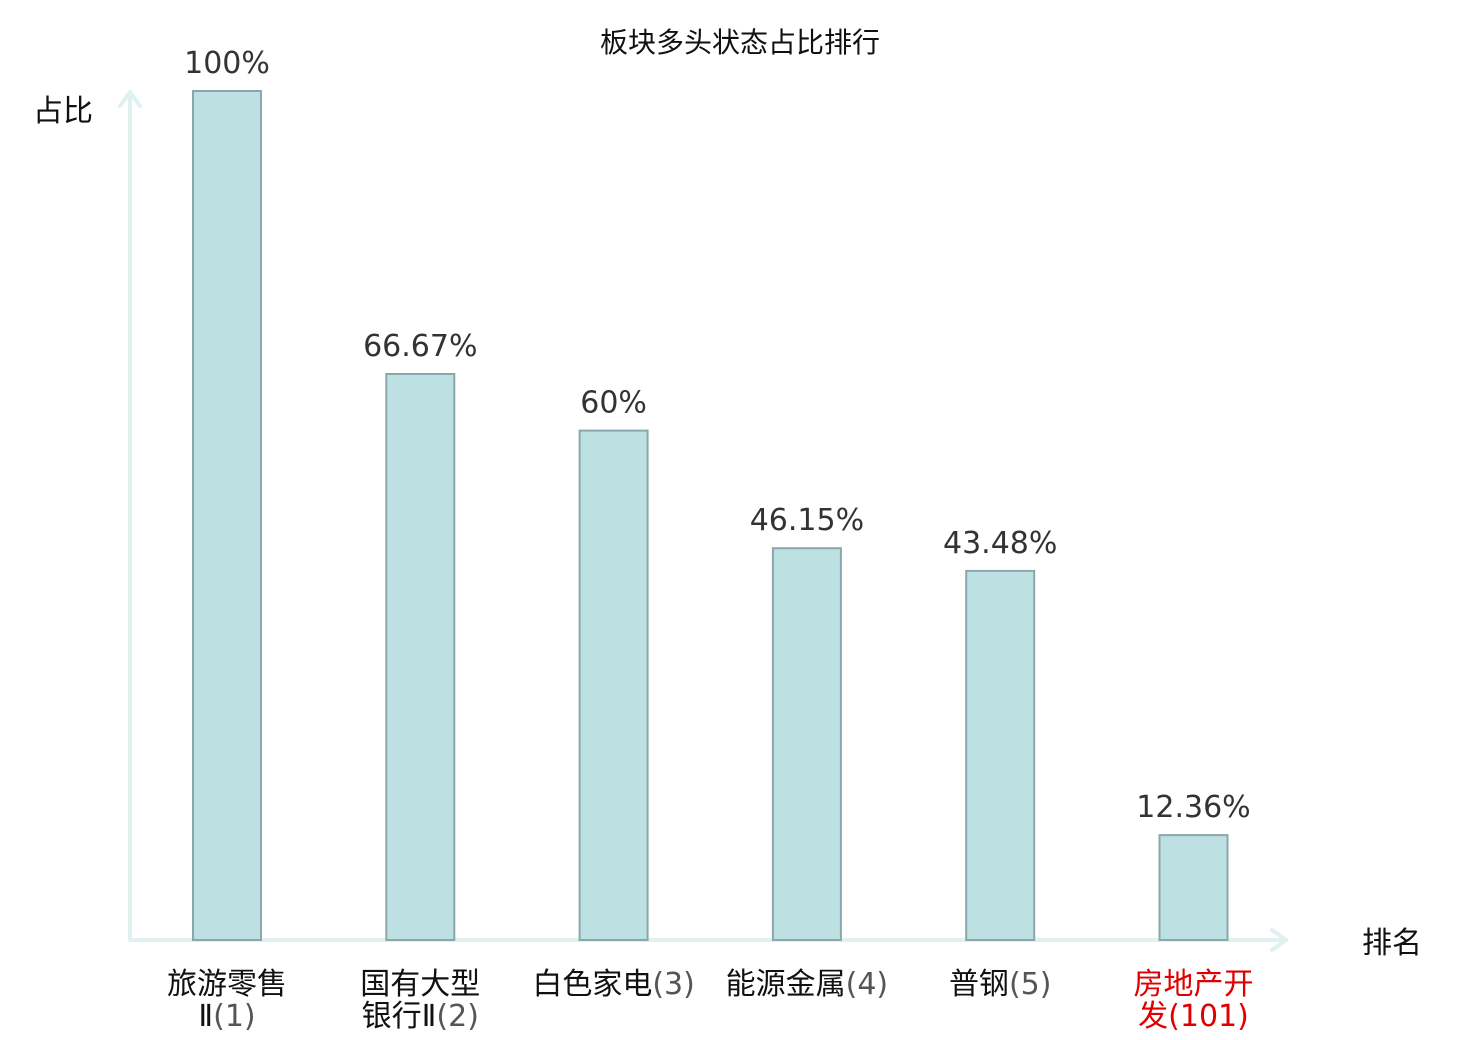  I want to click on category-rank: (1), so click(234, 1016).